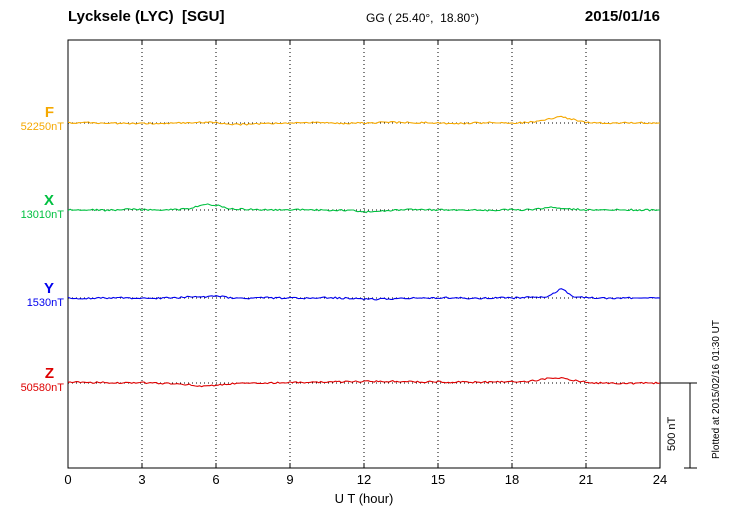 Image resolution: width=730 pixels, height=520 pixels. I want to click on x-tick-label: 9, so click(290, 479).